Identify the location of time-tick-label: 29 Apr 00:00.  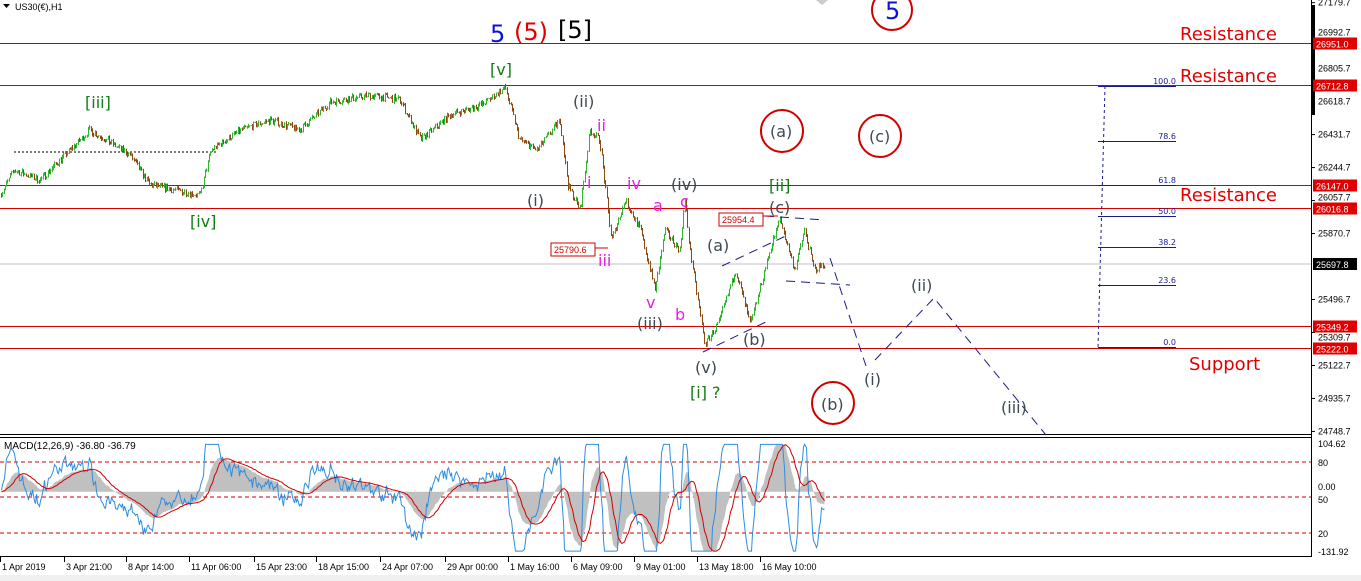
(472, 567).